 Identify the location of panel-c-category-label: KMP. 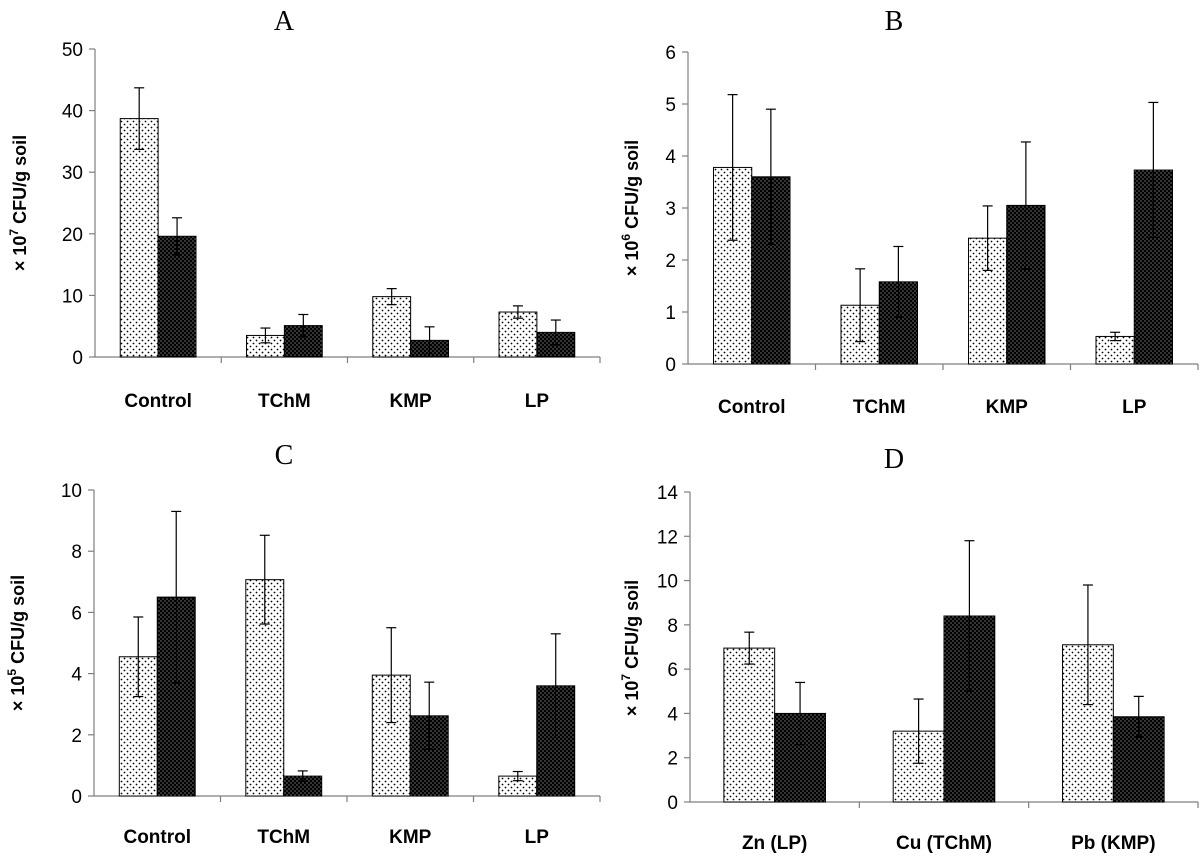
(410, 837).